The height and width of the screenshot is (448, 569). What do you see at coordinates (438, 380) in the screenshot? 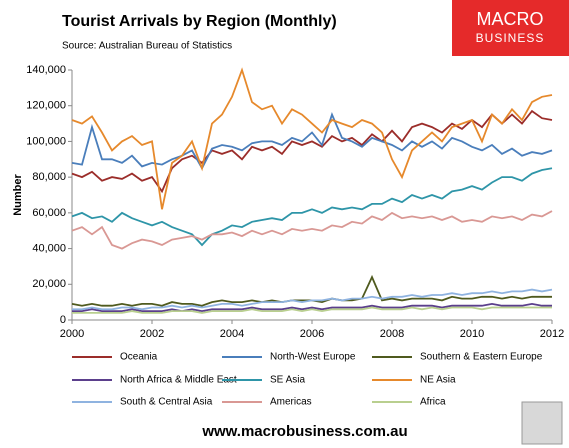
I see `legend-label: NE Asia` at bounding box center [438, 380].